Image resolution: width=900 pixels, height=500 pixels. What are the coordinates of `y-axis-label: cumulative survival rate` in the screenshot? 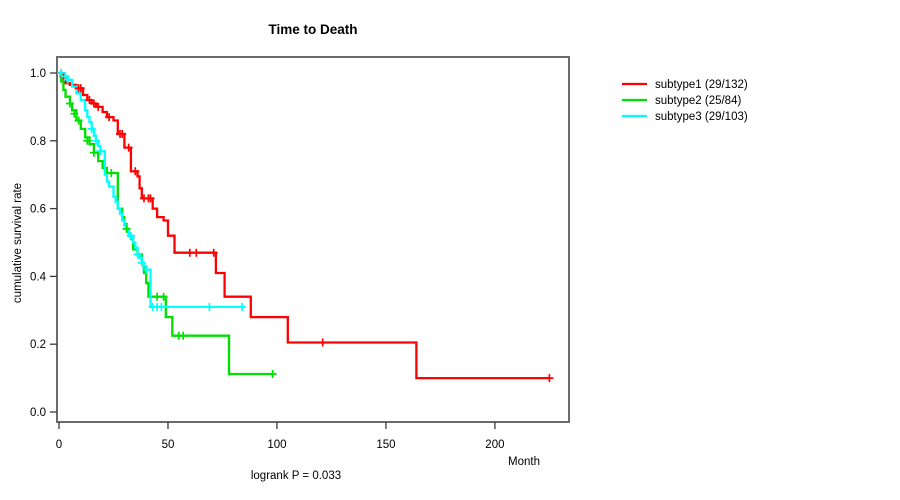 It's located at (18, 243).